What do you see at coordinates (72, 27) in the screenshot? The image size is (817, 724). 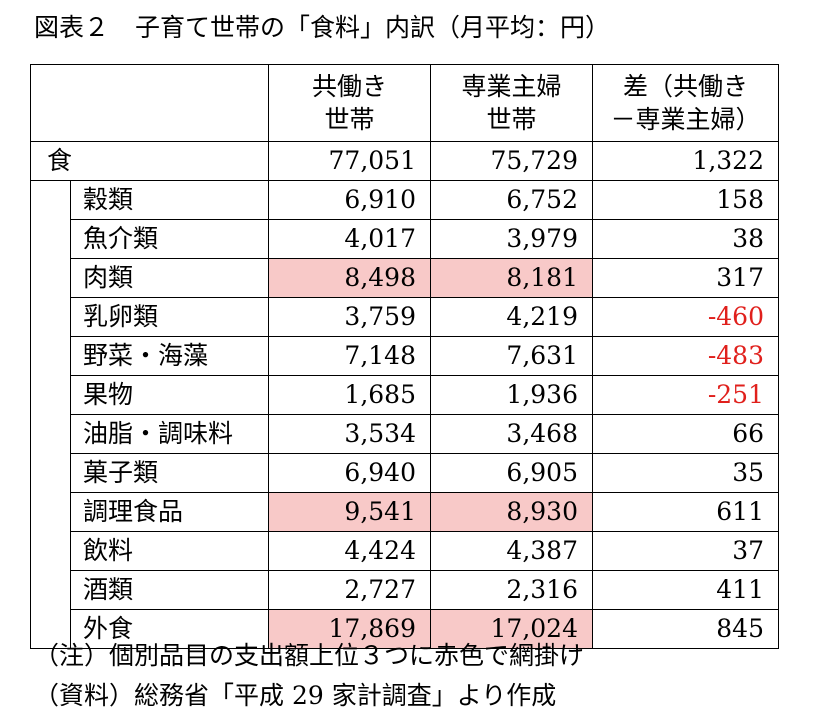 I see `figure-label: 図表２` at bounding box center [72, 27].